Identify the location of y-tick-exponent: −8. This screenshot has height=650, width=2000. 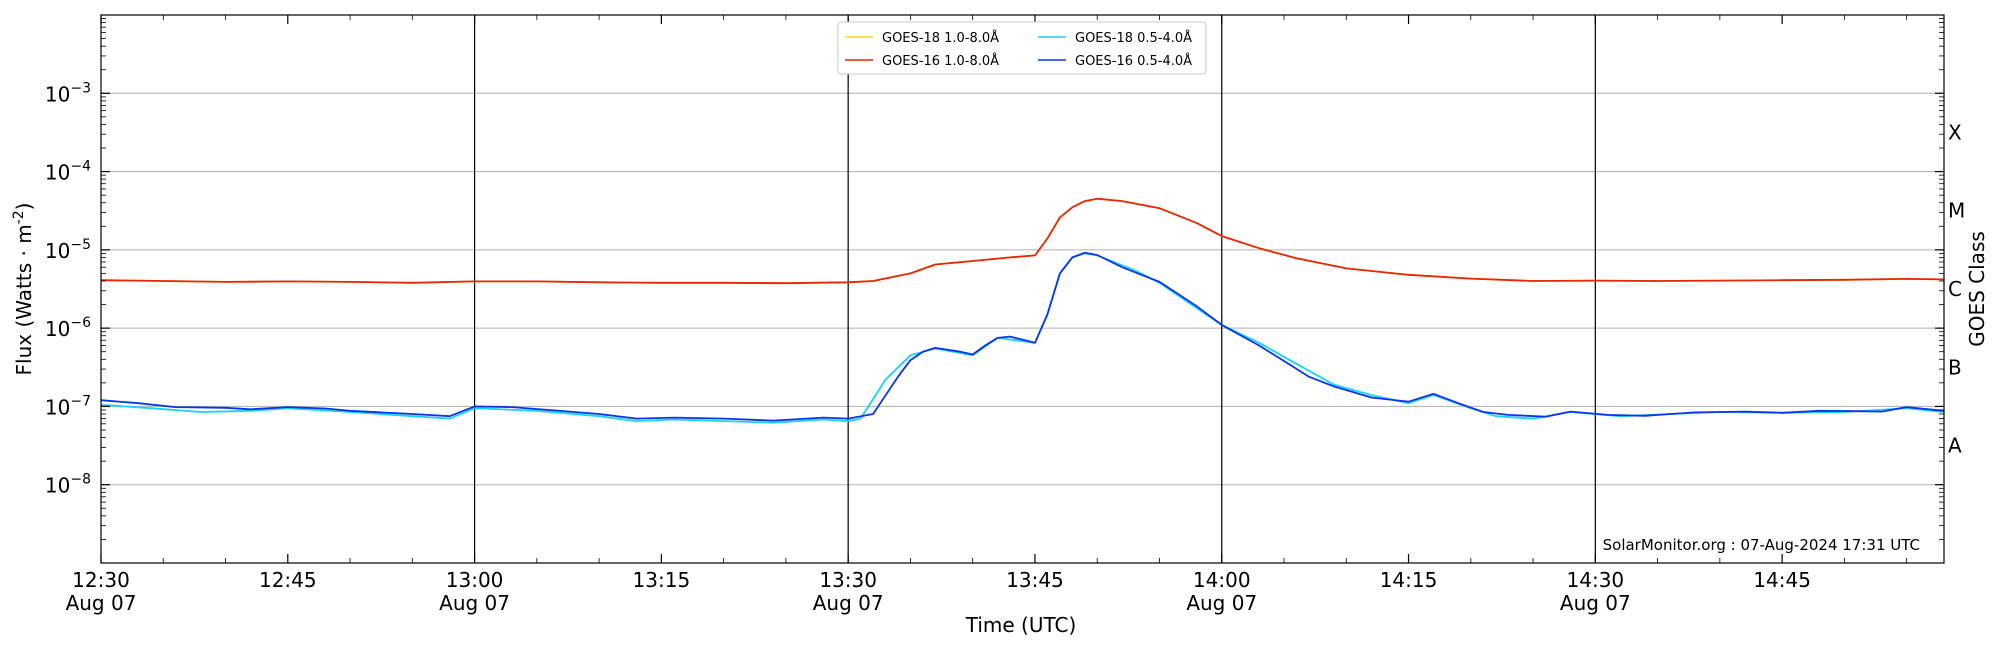
(80, 480).